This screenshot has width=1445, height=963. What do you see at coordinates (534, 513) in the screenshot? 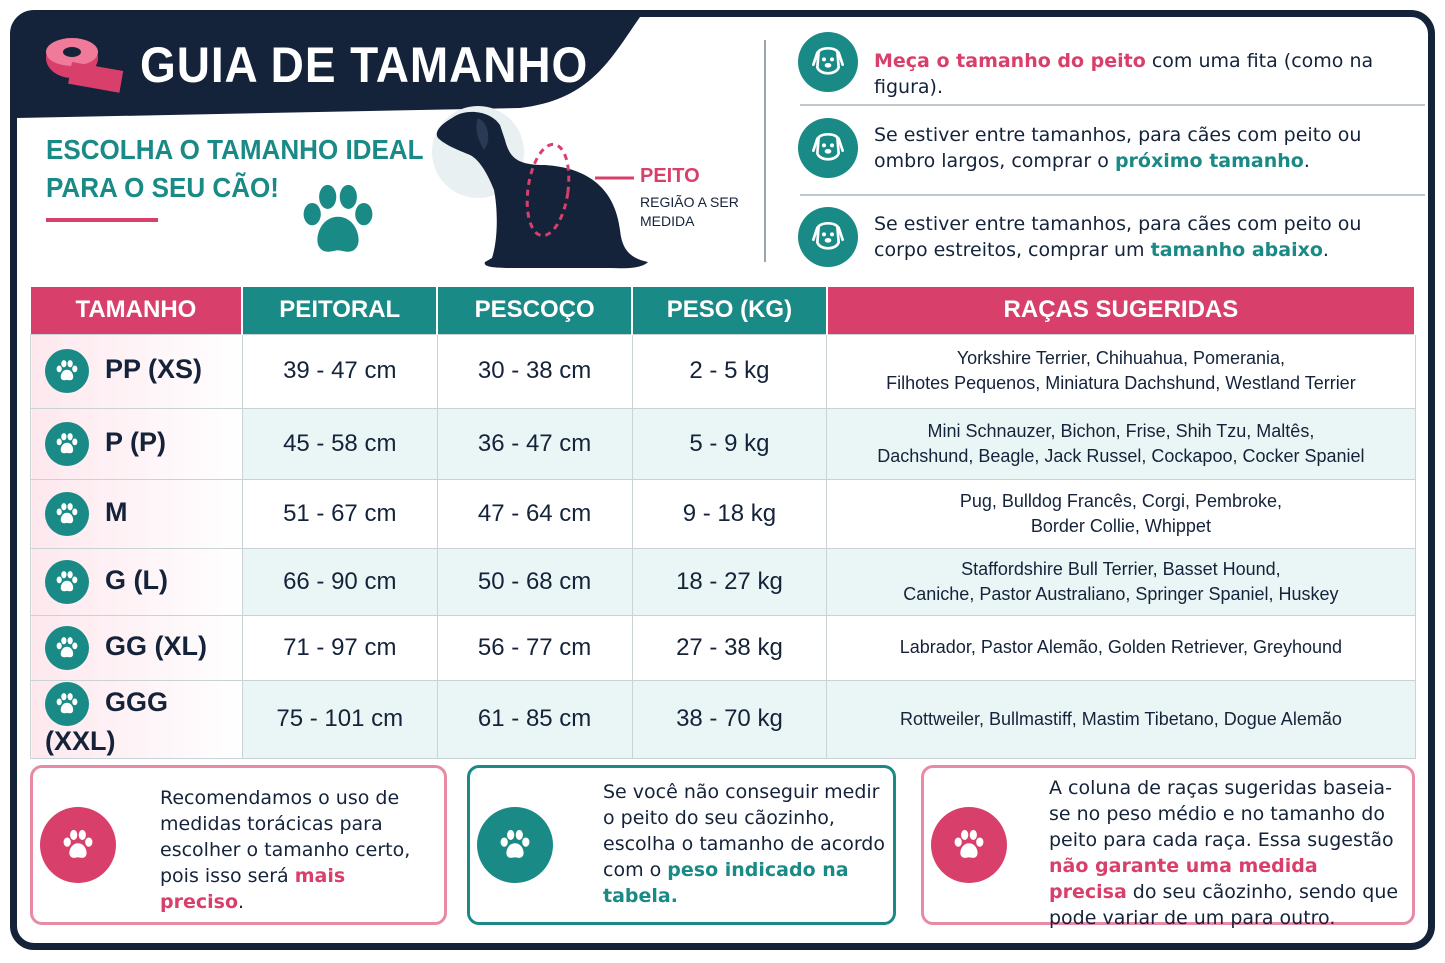
I see `neck-cell: 47 - 64 cm` at bounding box center [534, 513].